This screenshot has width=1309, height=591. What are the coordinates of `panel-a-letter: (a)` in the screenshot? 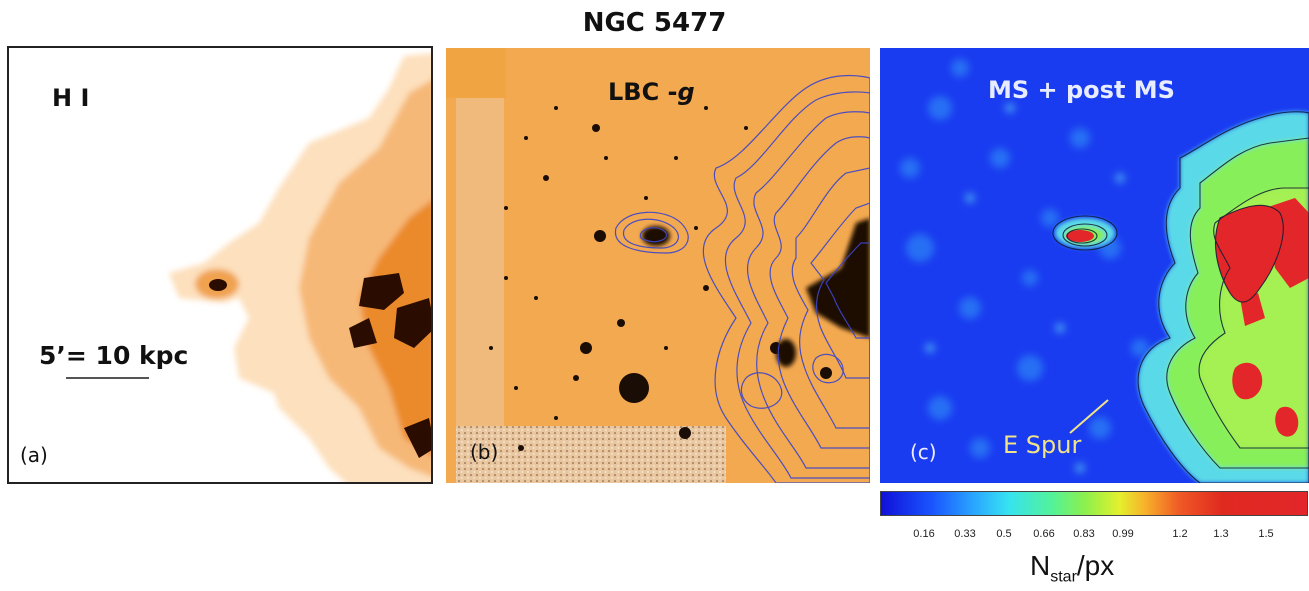 It's located at (34, 455).